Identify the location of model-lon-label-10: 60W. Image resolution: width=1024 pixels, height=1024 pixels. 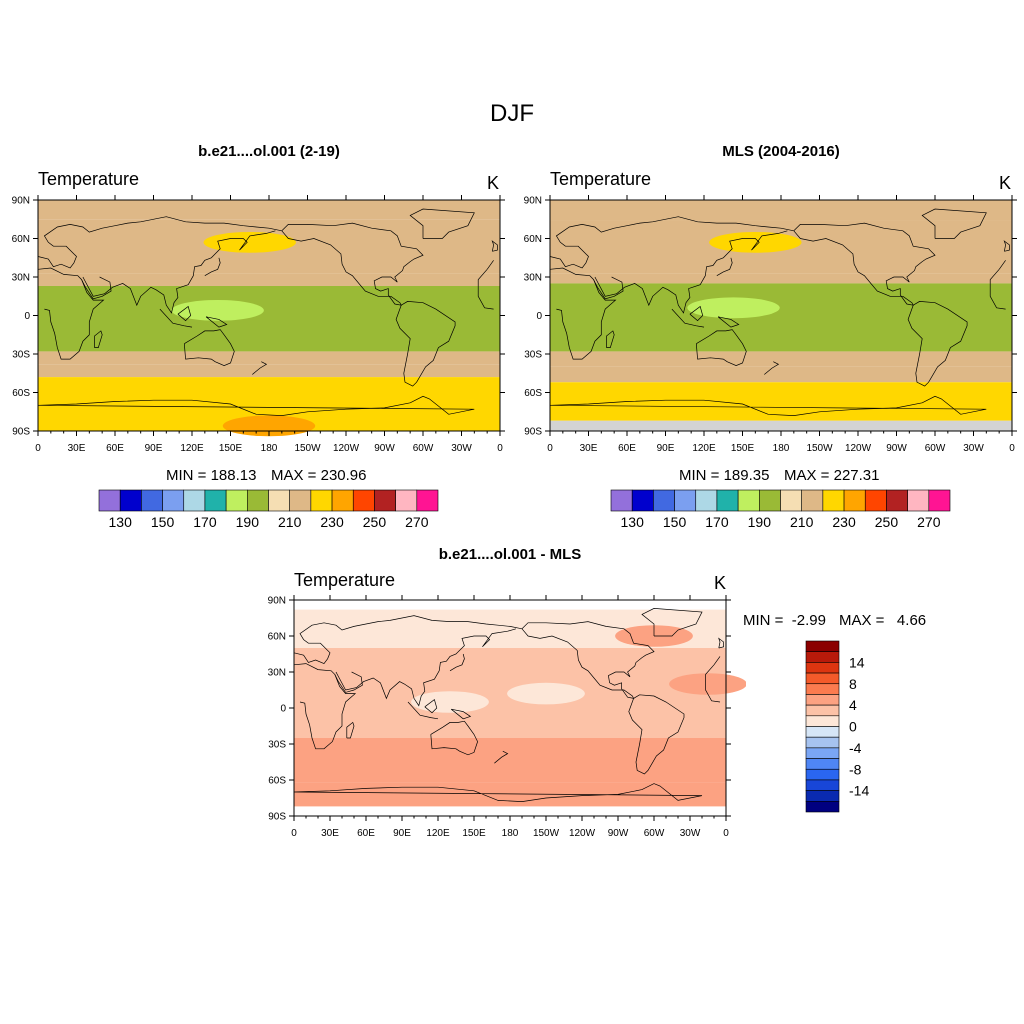
(423, 448).